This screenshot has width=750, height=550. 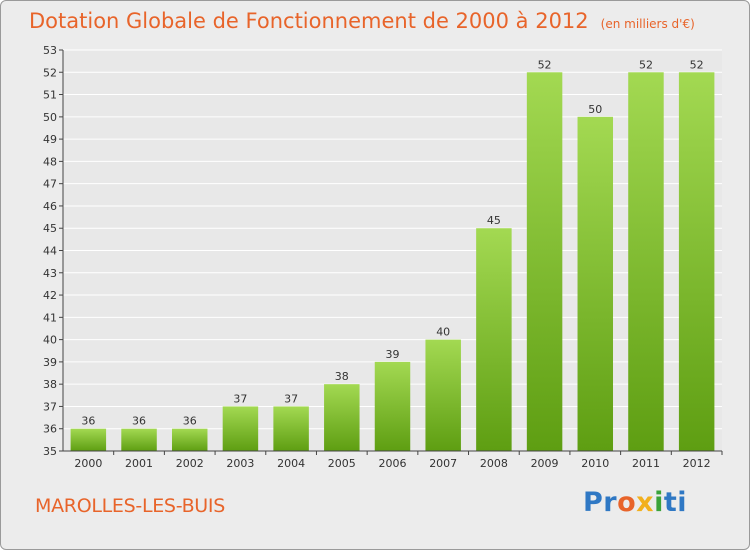 I want to click on x-tick-label: 2007, so click(x=443, y=463).